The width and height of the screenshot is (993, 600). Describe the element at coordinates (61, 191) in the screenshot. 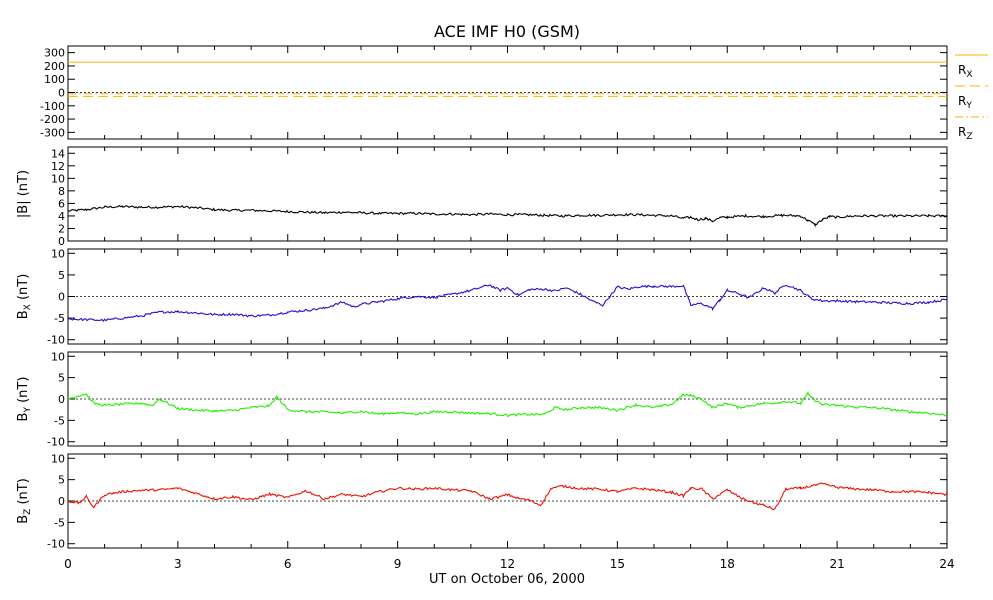

I see `y-tick-label: 8` at that location.